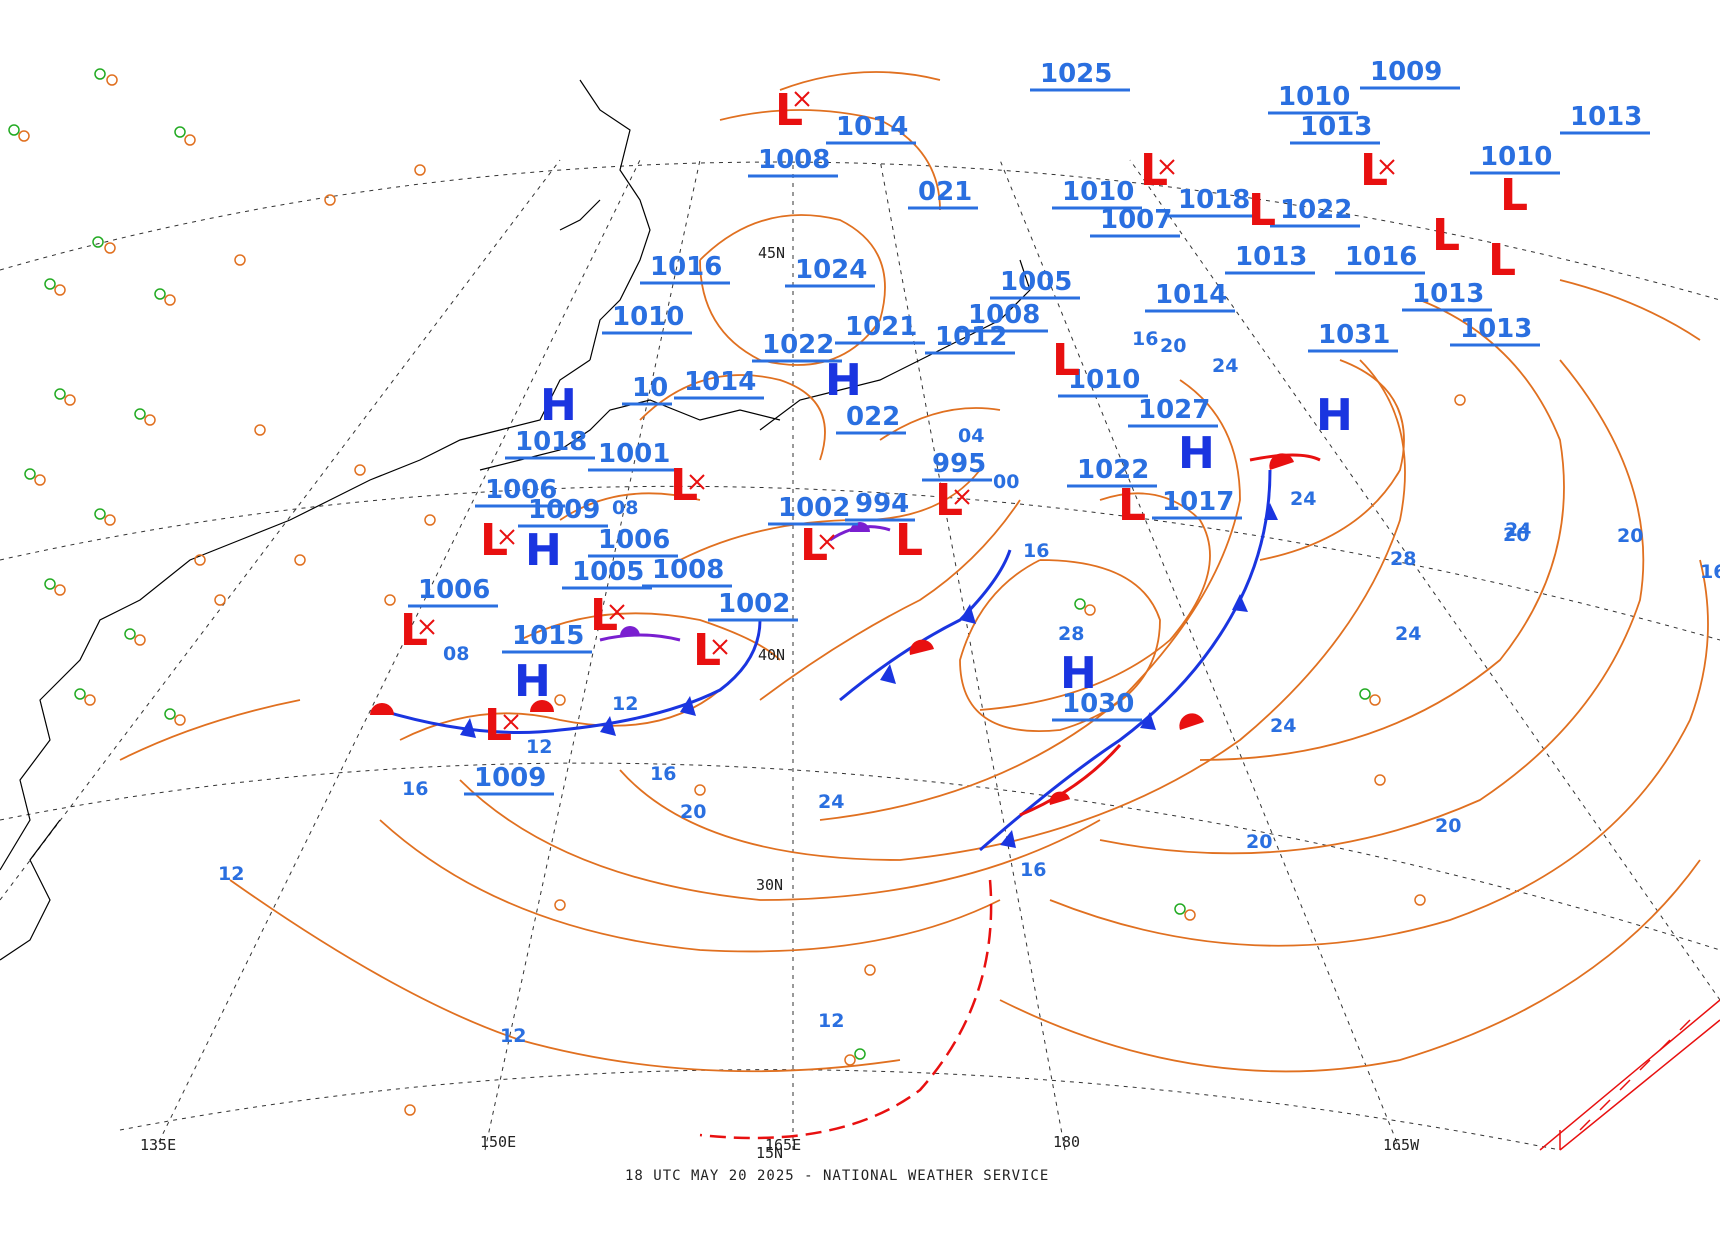  I want to click on cold-front-south, so click(566, 678).